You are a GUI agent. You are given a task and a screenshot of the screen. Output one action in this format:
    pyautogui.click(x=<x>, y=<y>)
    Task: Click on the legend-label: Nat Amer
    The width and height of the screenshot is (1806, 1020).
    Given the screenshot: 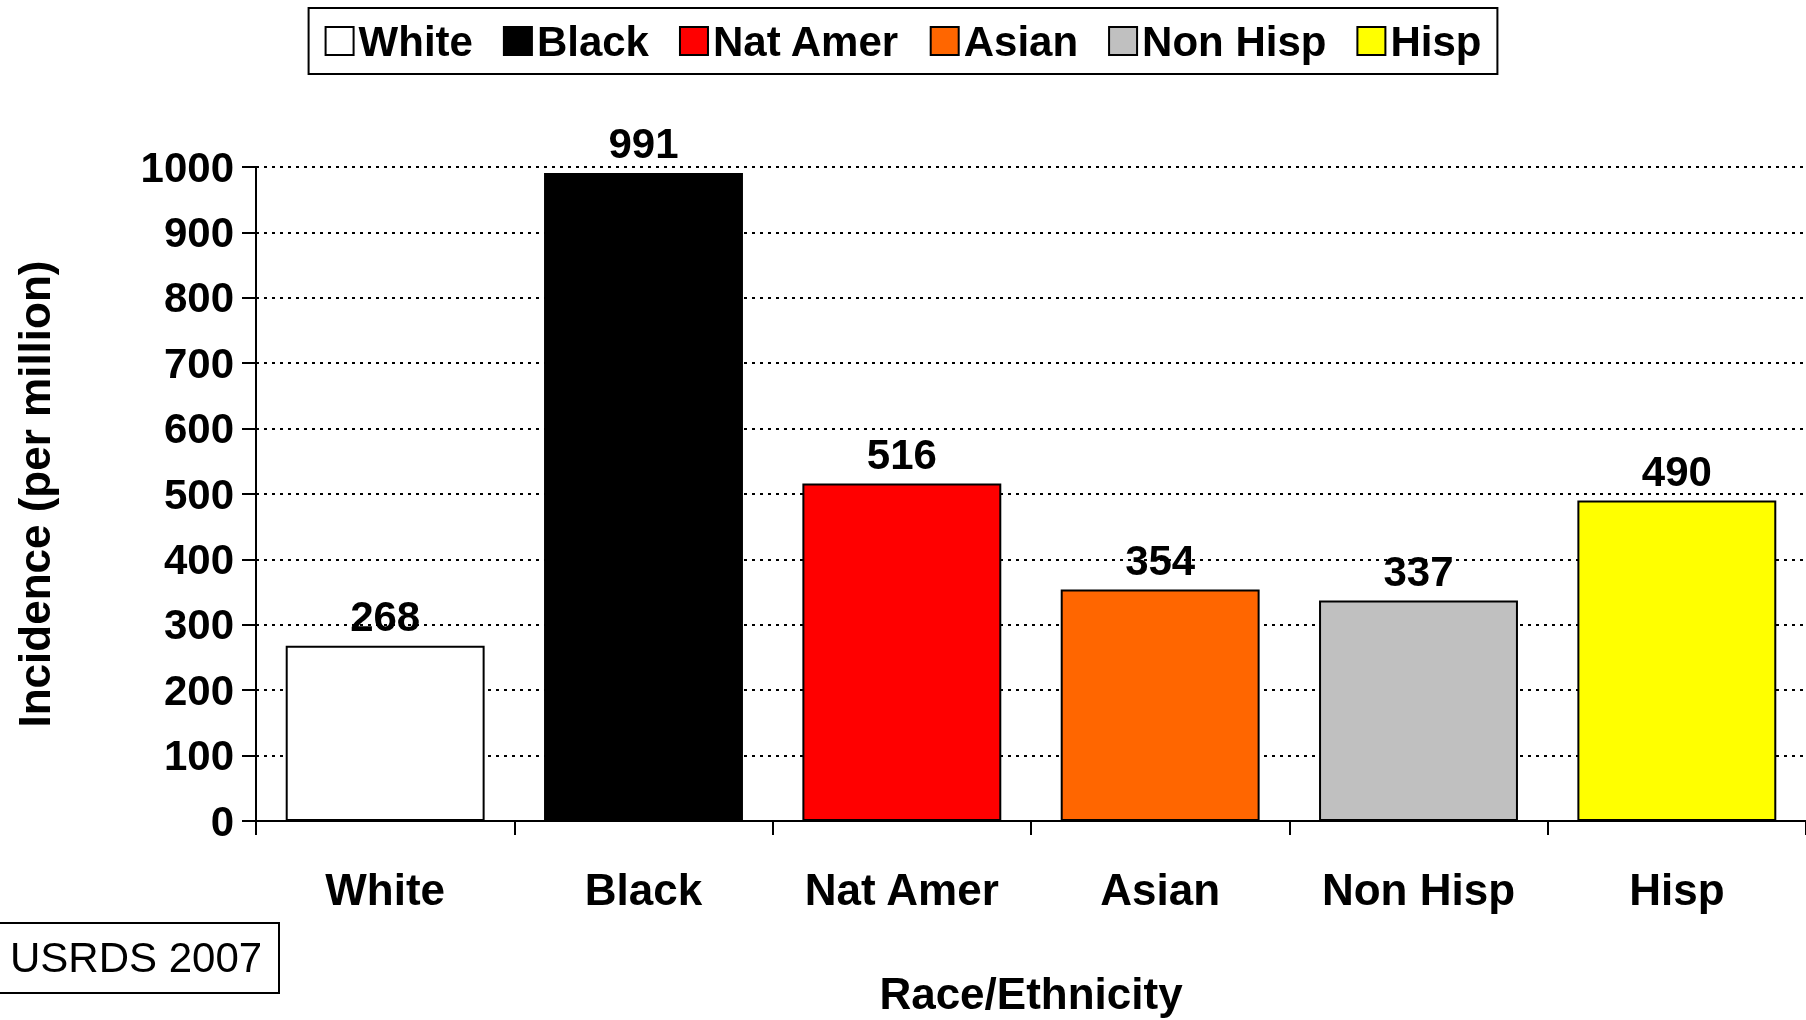 What is the action you would take?
    pyautogui.click(x=805, y=41)
    